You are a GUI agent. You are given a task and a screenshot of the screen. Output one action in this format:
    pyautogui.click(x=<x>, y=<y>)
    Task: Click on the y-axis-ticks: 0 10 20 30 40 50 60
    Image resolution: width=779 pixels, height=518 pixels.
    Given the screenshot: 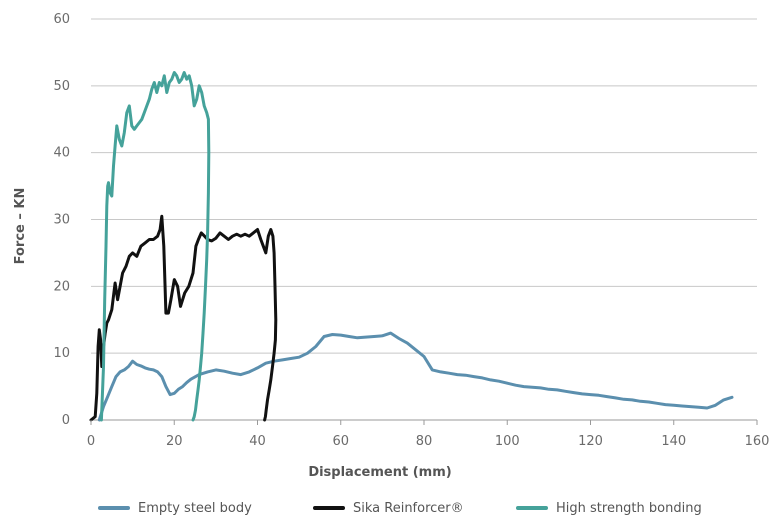 What is the action you would take?
    pyautogui.click(x=61, y=220)
    